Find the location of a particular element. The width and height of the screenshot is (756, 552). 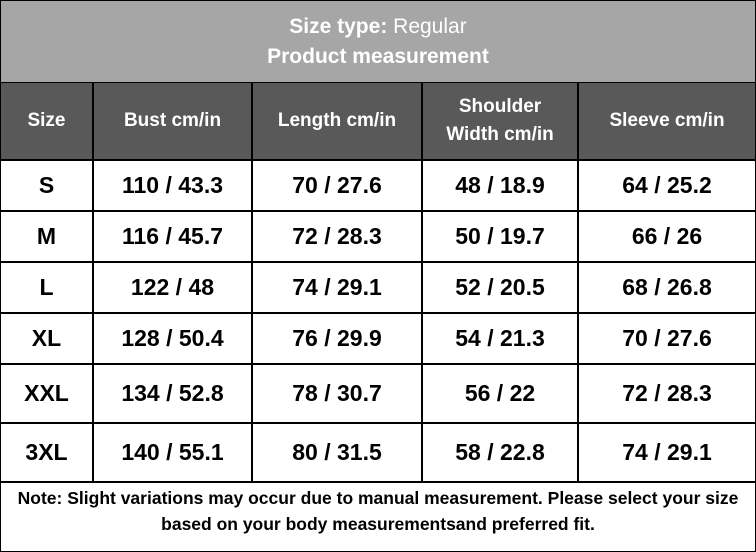

measurement-cell: 50 / 19.7 is located at coordinates (500, 236).